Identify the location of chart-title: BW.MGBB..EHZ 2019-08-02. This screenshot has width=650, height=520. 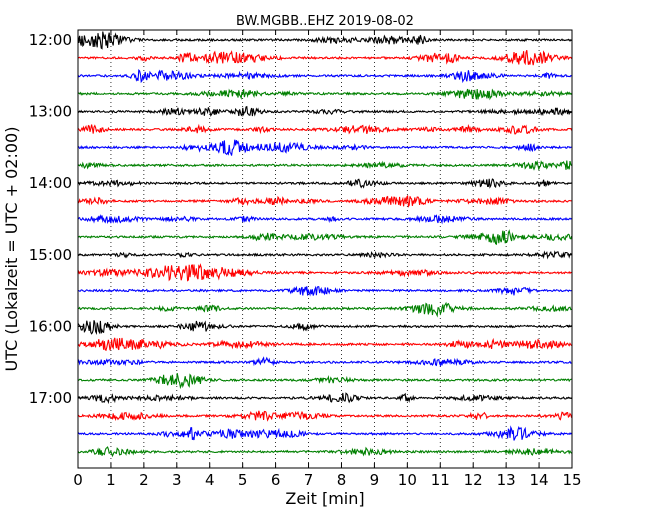
(325, 21).